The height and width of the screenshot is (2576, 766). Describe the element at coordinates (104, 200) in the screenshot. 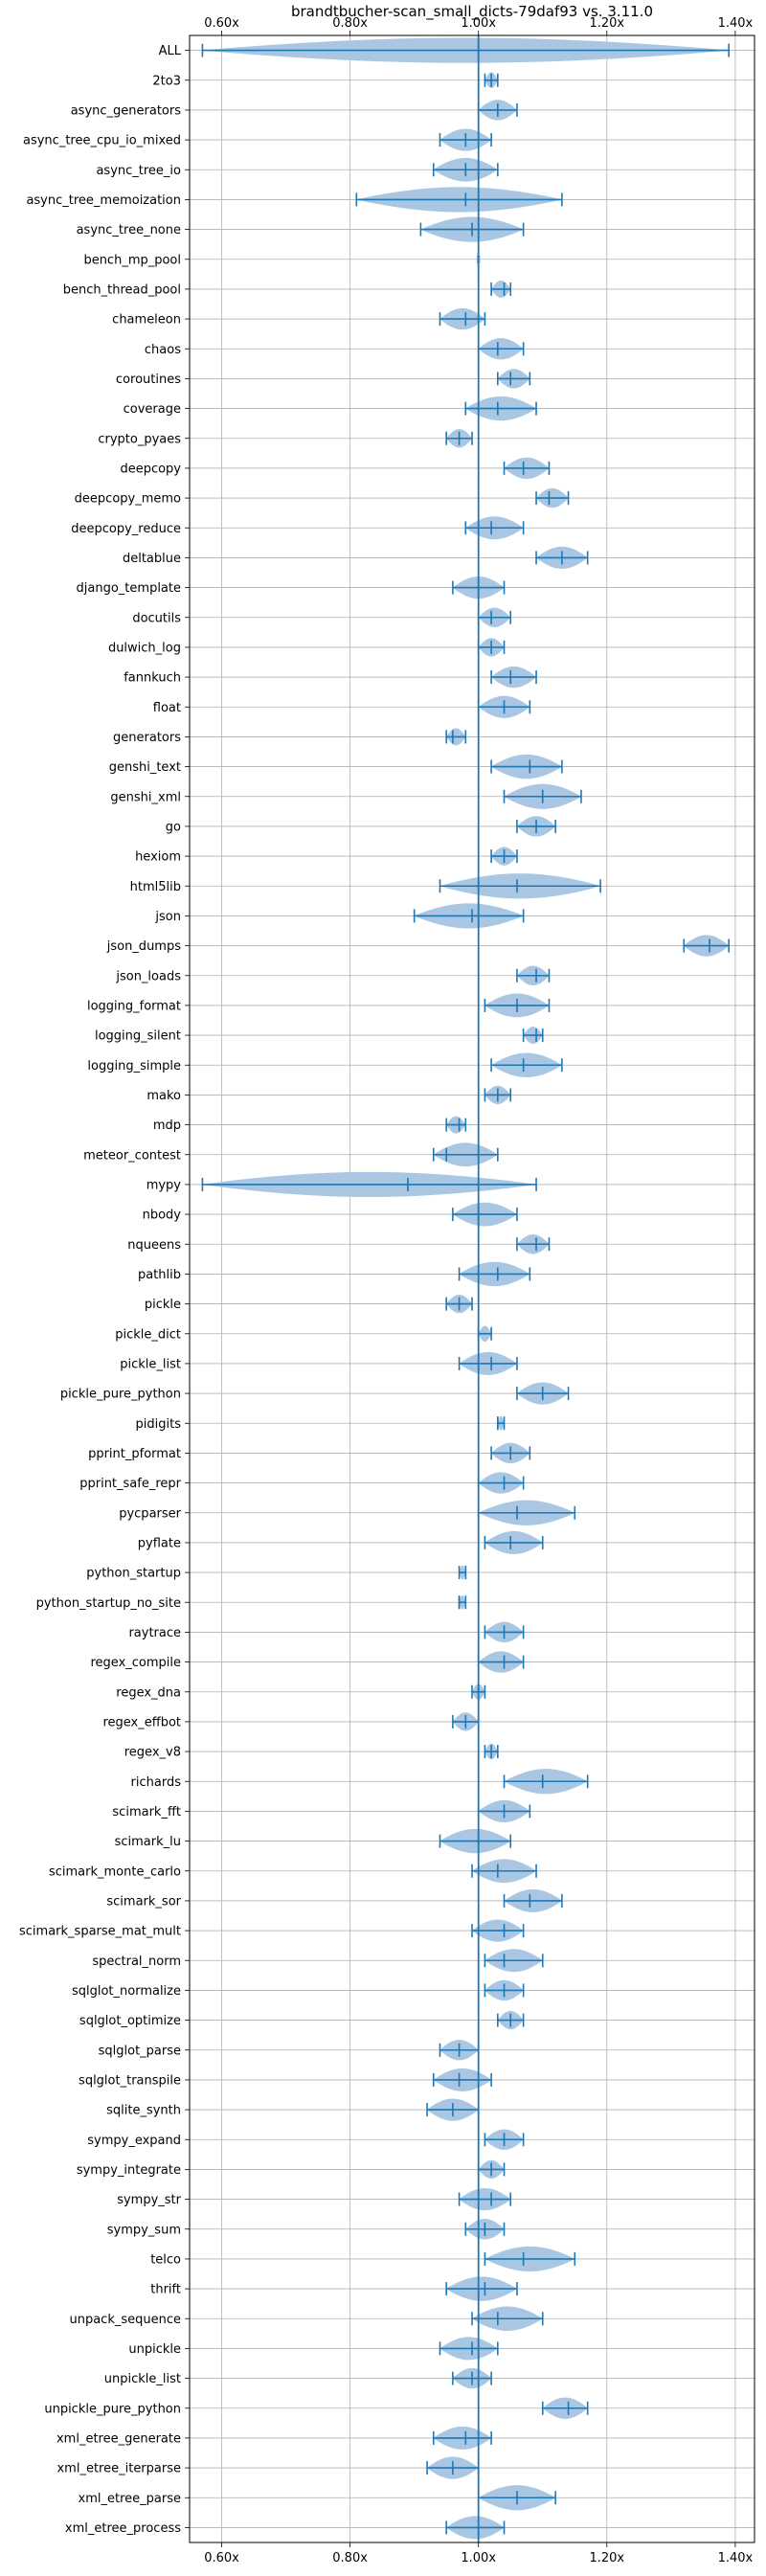

I see `benchmark-label: async_tree_memoization` at that location.